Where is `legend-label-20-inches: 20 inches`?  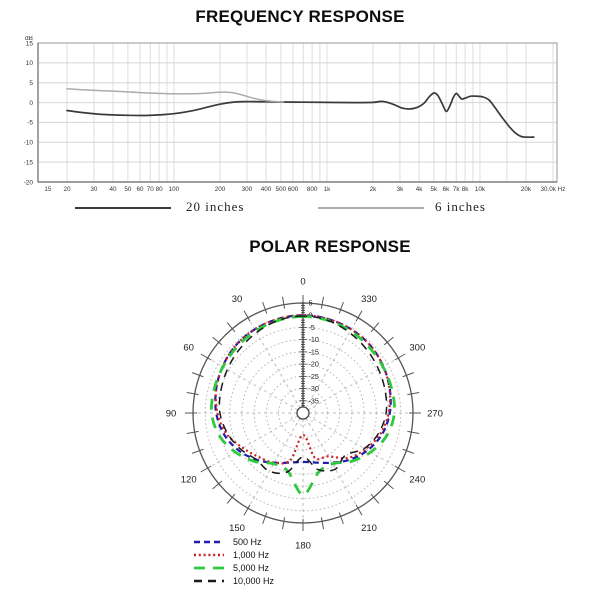 legend-label-20-inches: 20 inches is located at coordinates (215, 206).